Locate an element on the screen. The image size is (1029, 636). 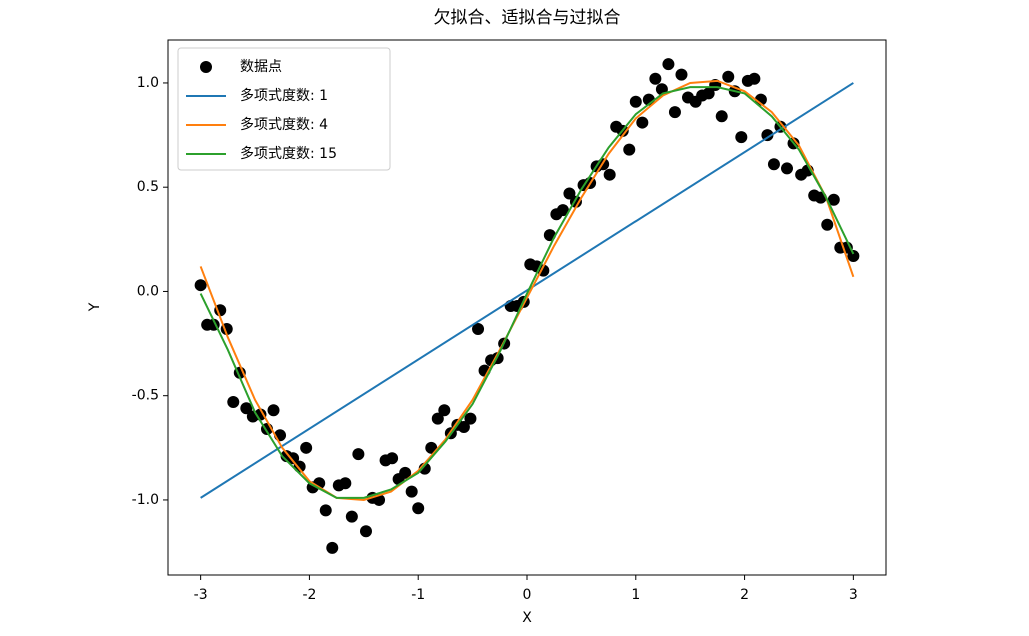
legend-box is located at coordinates (284, 109).